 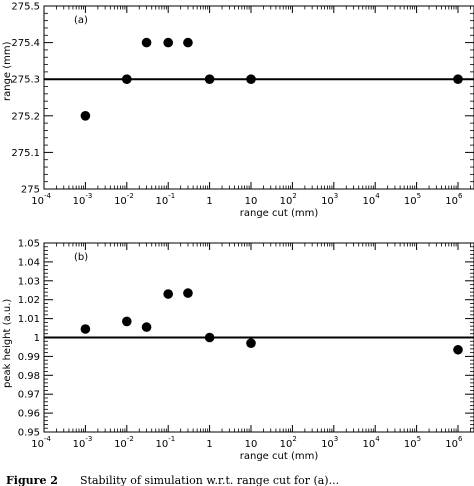 I want to click on y-axis-label: peak height (a.u.), so click(x=7, y=343).